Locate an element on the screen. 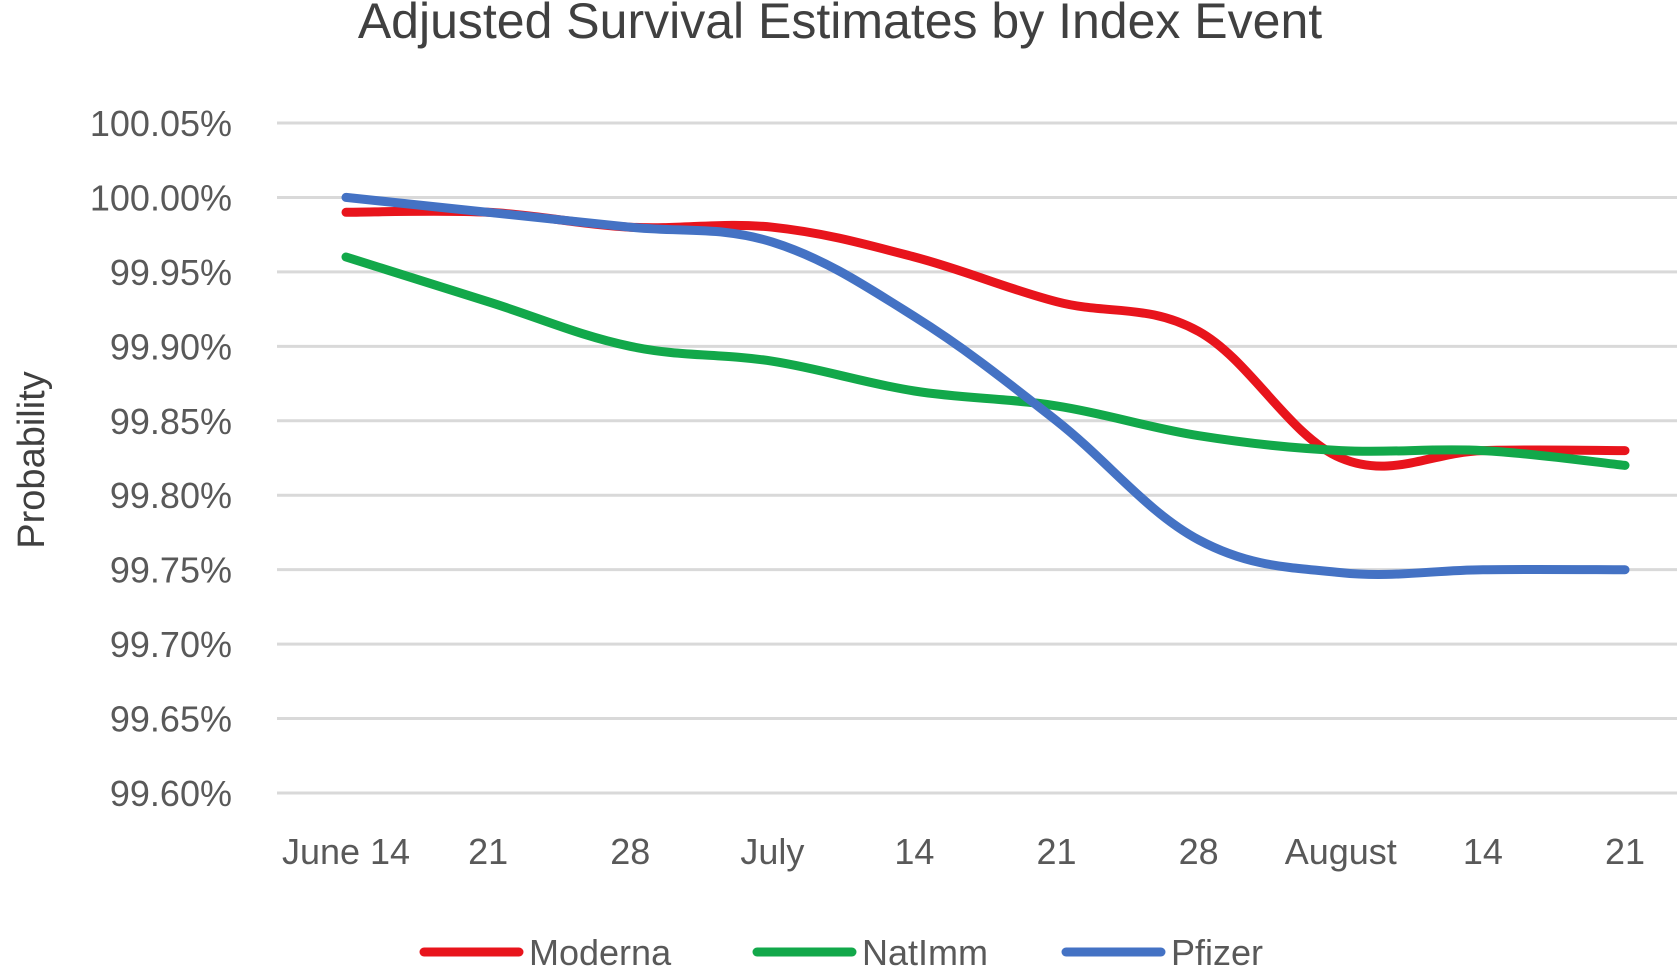 The width and height of the screenshot is (1677, 979). legend: Moderna NatImm Pfizer is located at coordinates (841, 952).